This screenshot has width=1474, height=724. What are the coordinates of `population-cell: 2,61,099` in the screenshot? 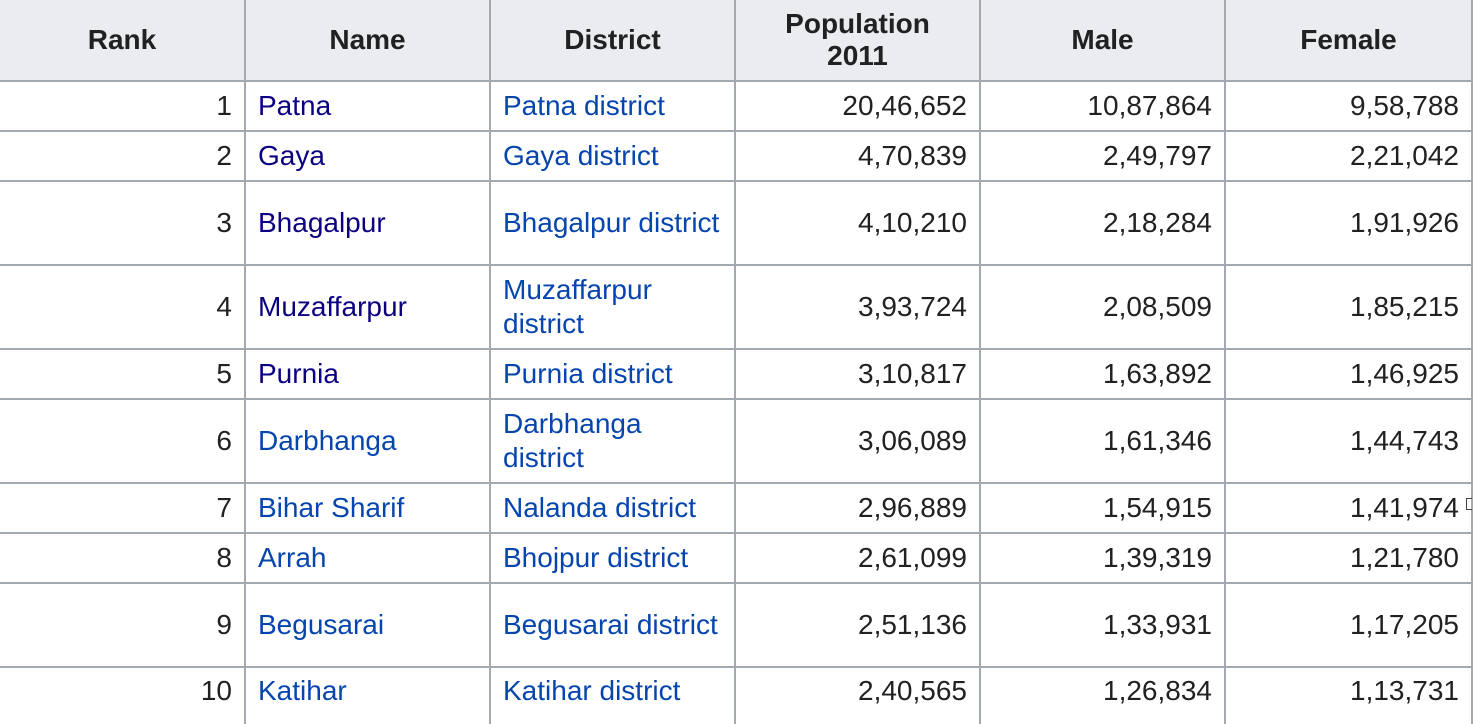 It's located at (857, 558).